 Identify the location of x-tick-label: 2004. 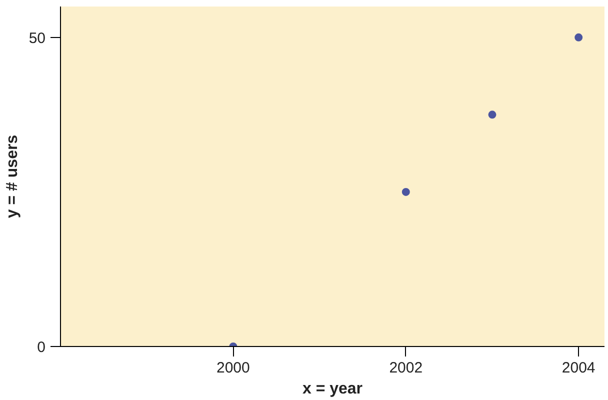
(579, 368).